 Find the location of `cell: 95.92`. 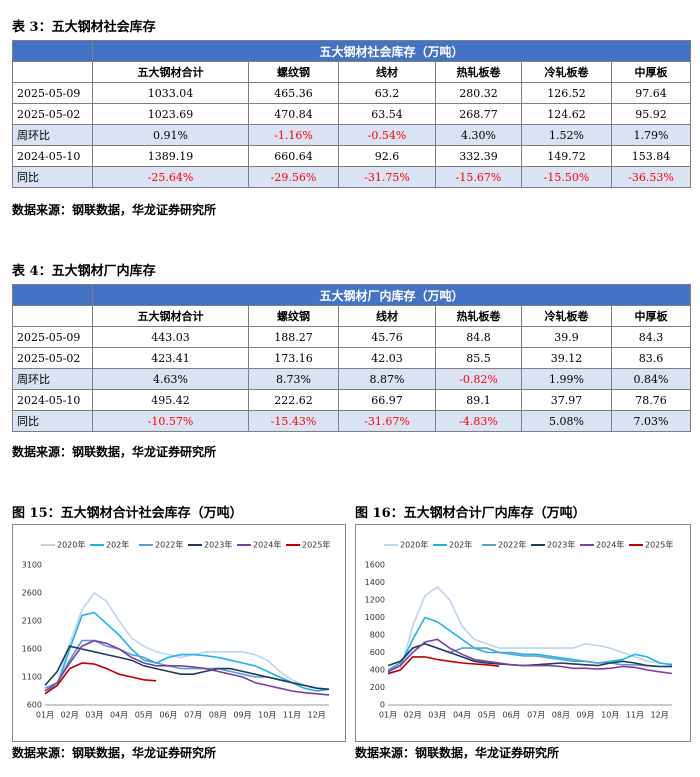

cell: 95.92 is located at coordinates (651, 114).